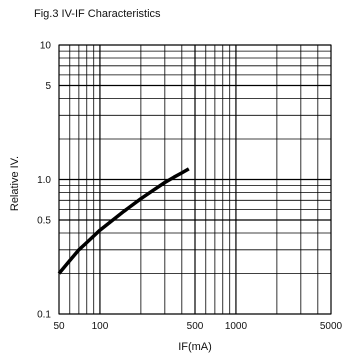 The height and width of the screenshot is (358, 345). I want to click on x-tick-labels: 50 100 500 1000 5000, so click(197, 326).